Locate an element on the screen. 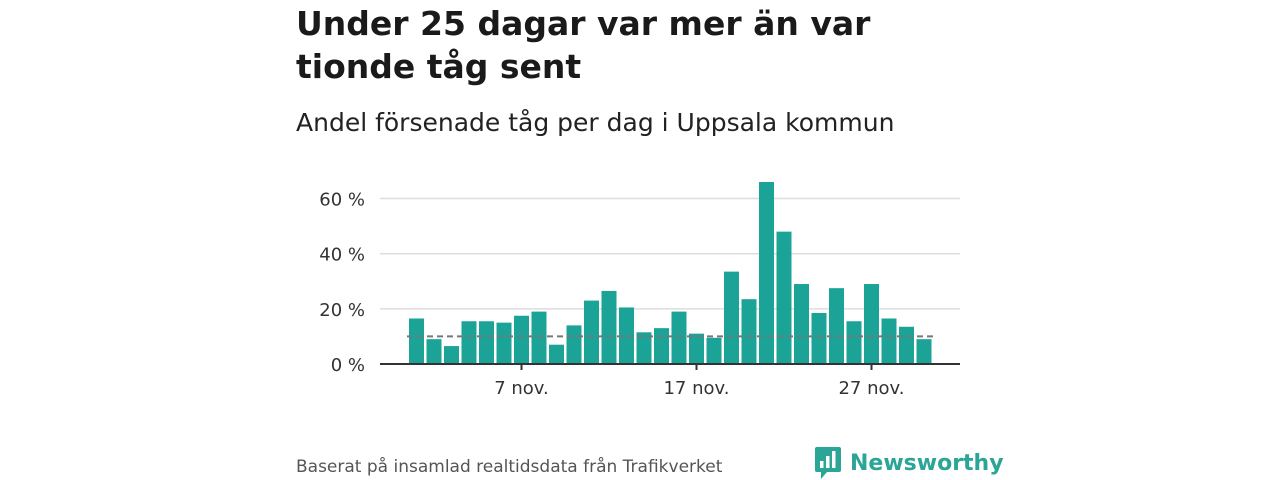 The width and height of the screenshot is (1280, 480). x-tick-label: 7 nov. is located at coordinates (521, 388).